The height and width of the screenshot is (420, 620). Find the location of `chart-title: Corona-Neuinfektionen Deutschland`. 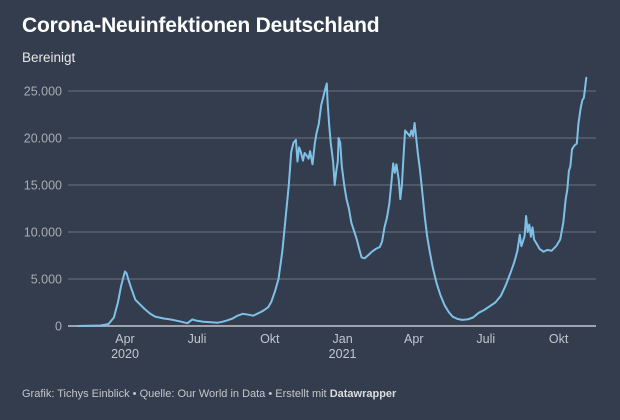

chart-title: Corona-Neuinfektionen Deutschland is located at coordinates (201, 25).